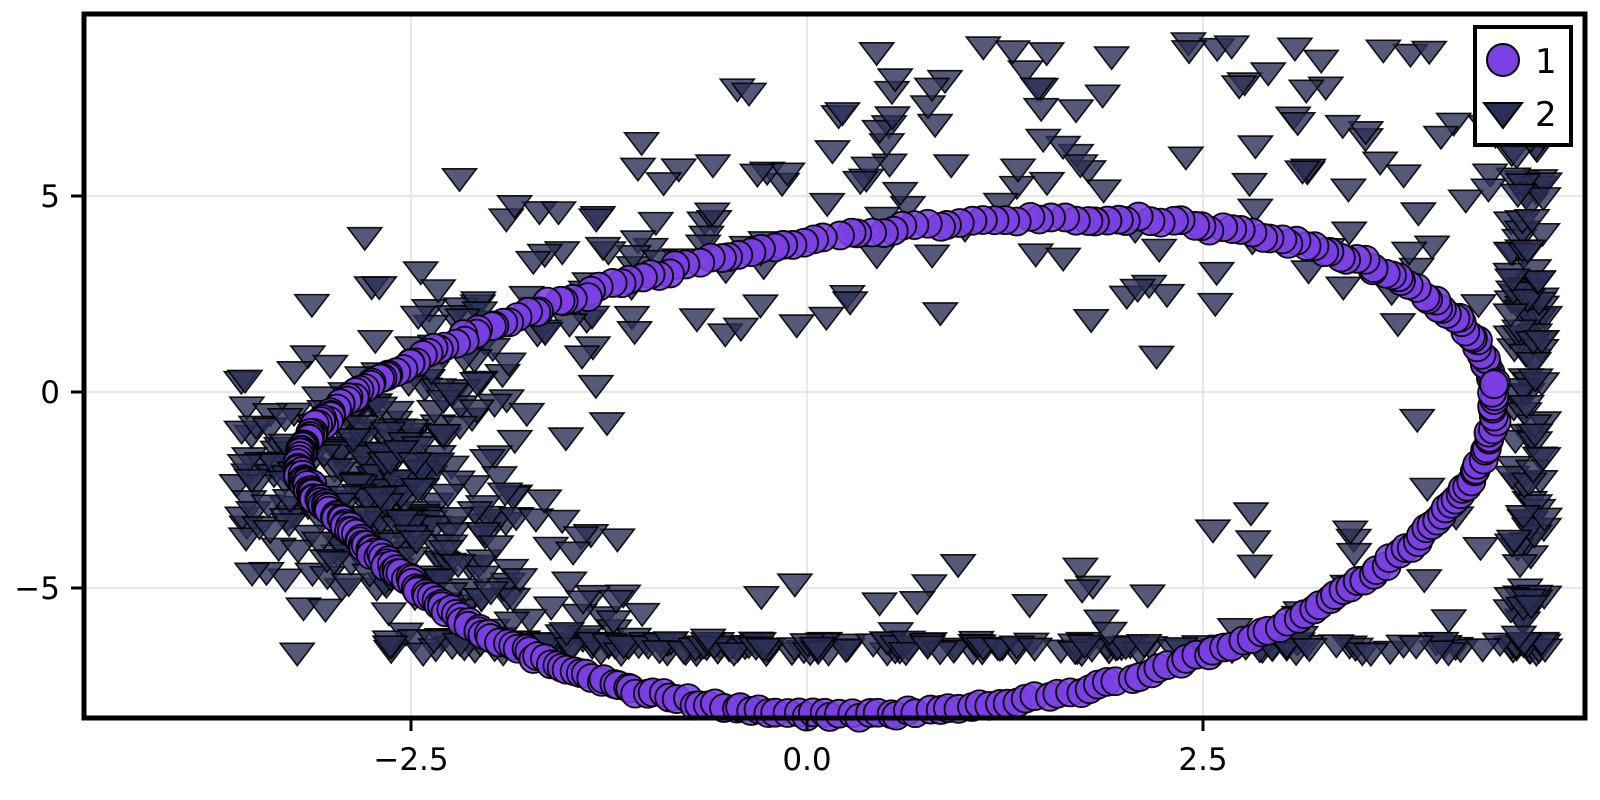 The image size is (1600, 800). What do you see at coordinates (1503, 60) in the screenshot?
I see `legend-marker-circle-icon` at bounding box center [1503, 60].